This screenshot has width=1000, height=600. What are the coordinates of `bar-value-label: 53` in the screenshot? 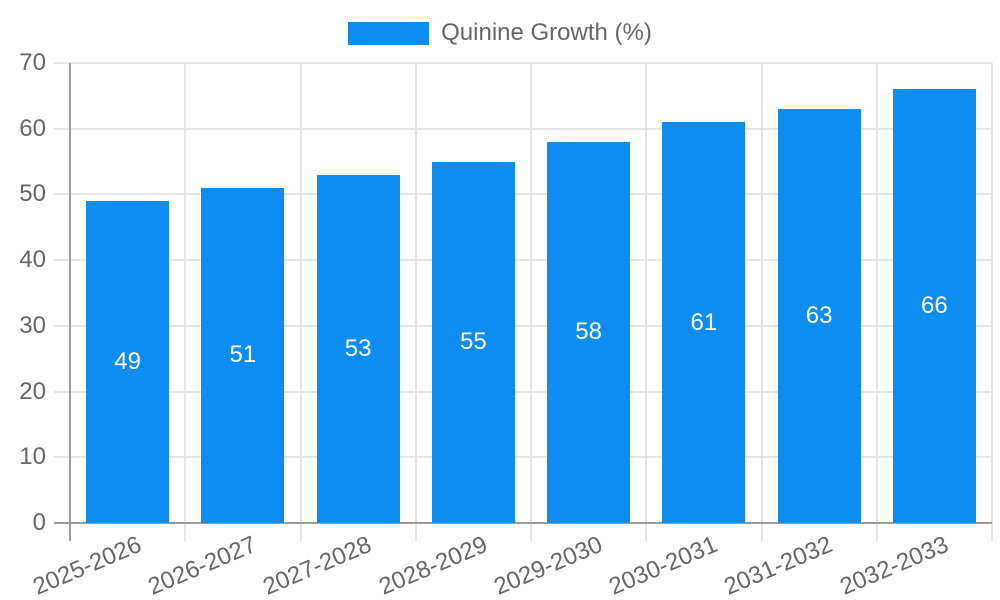 It's located at (358, 348).